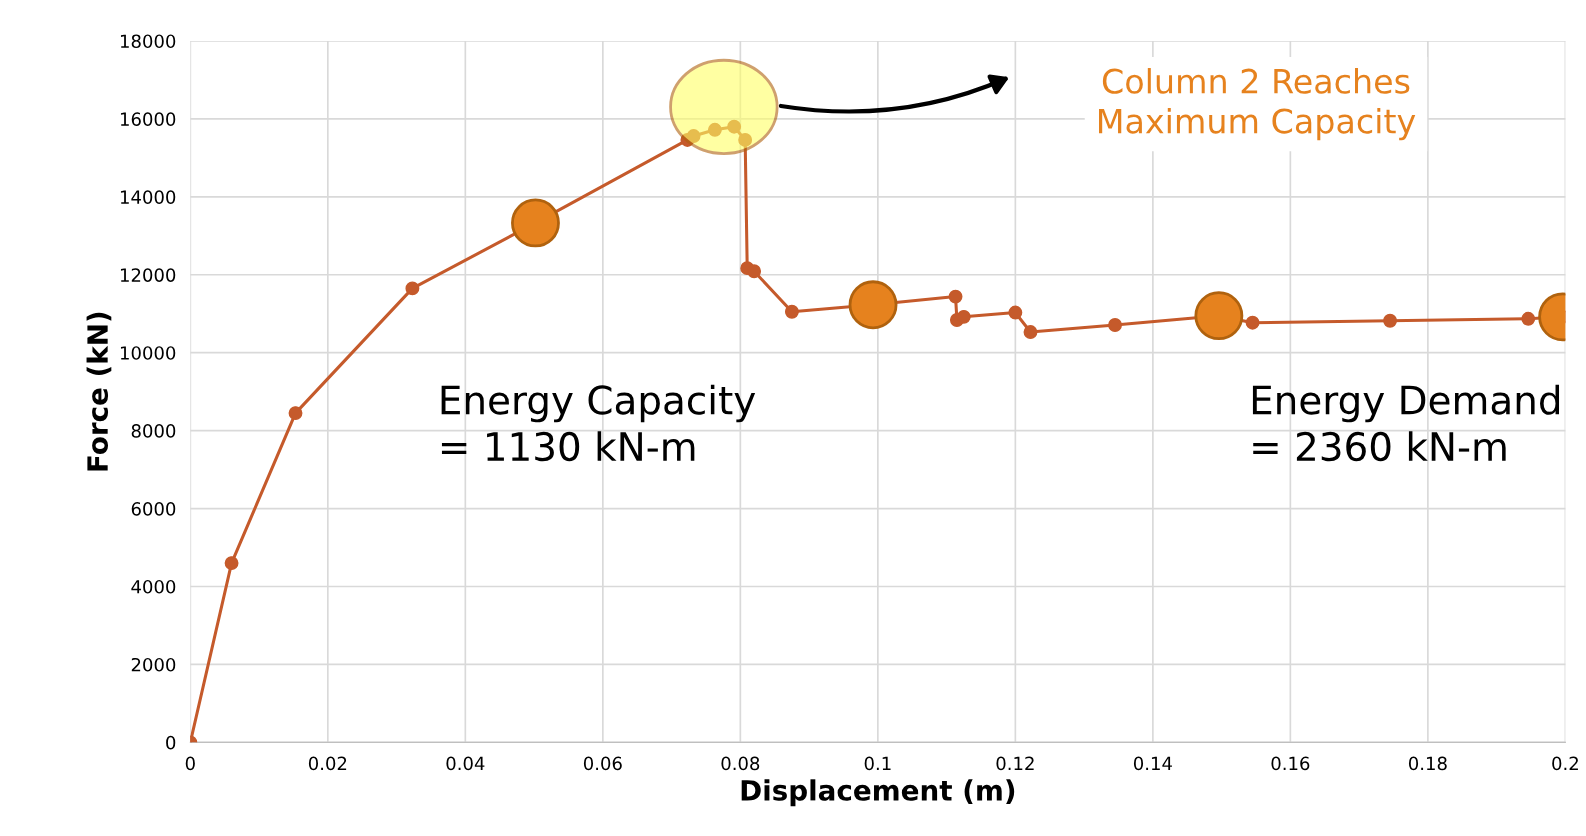  I want to click on y-tick-label: 18000, so click(148, 41).